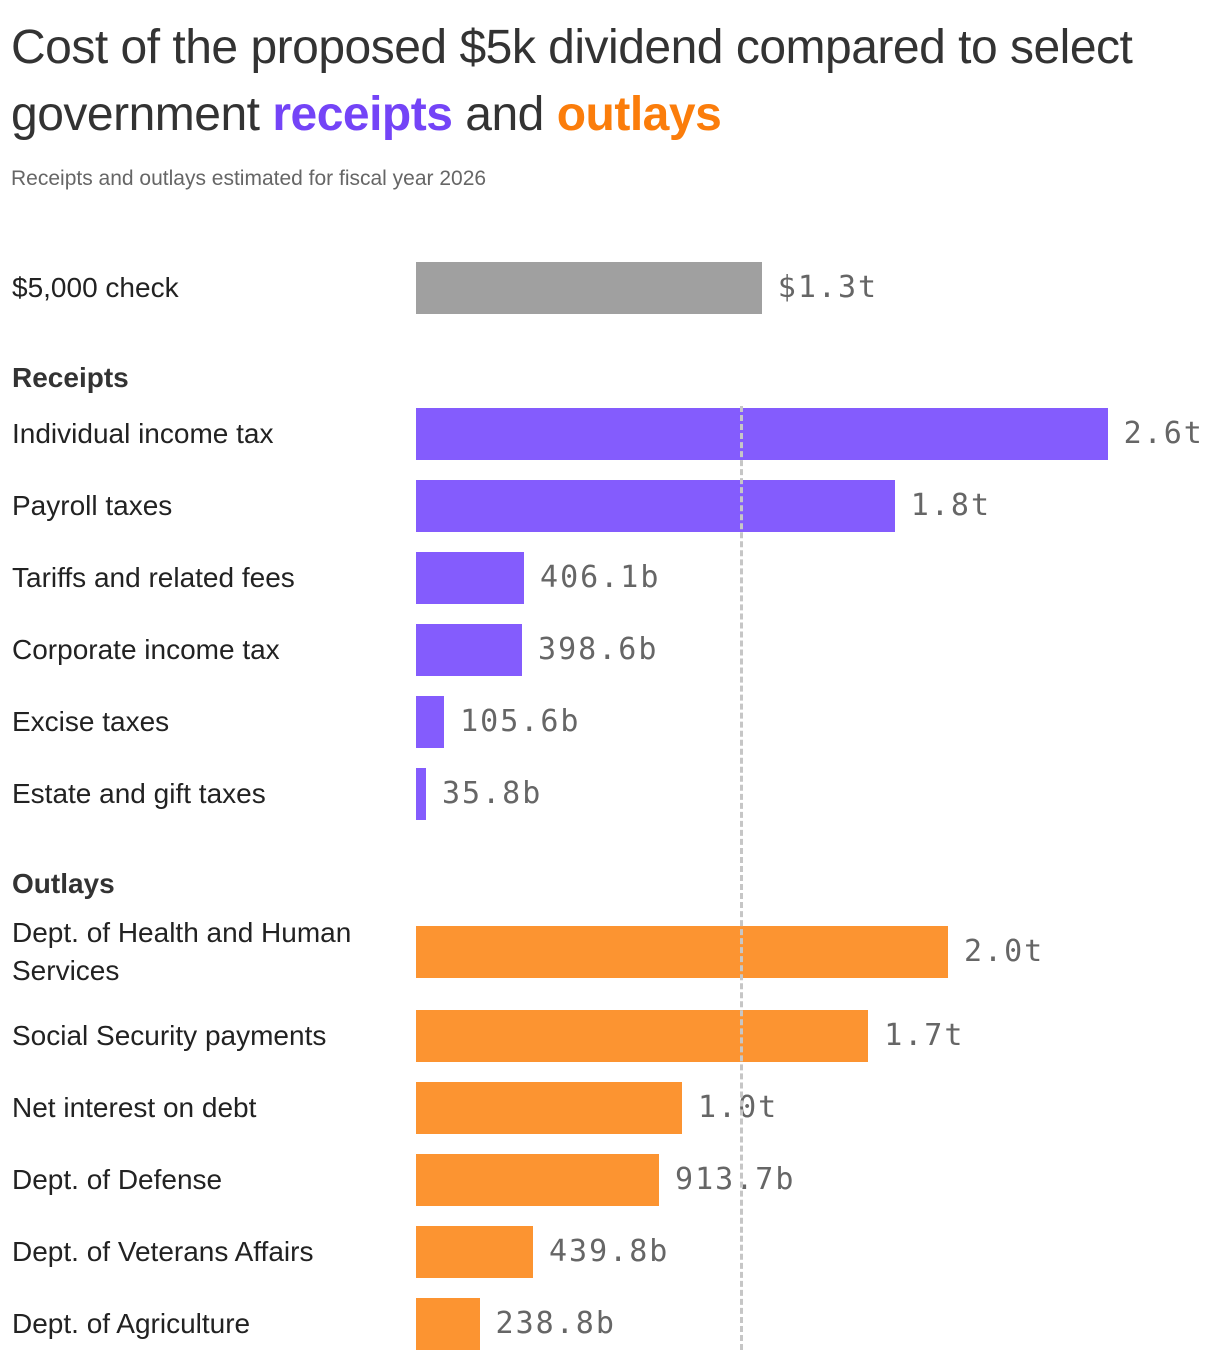 Image resolution: width=1220 pixels, height=1362 pixels. I want to click on bar-dept-of-veterans-affairs, so click(474, 1252).